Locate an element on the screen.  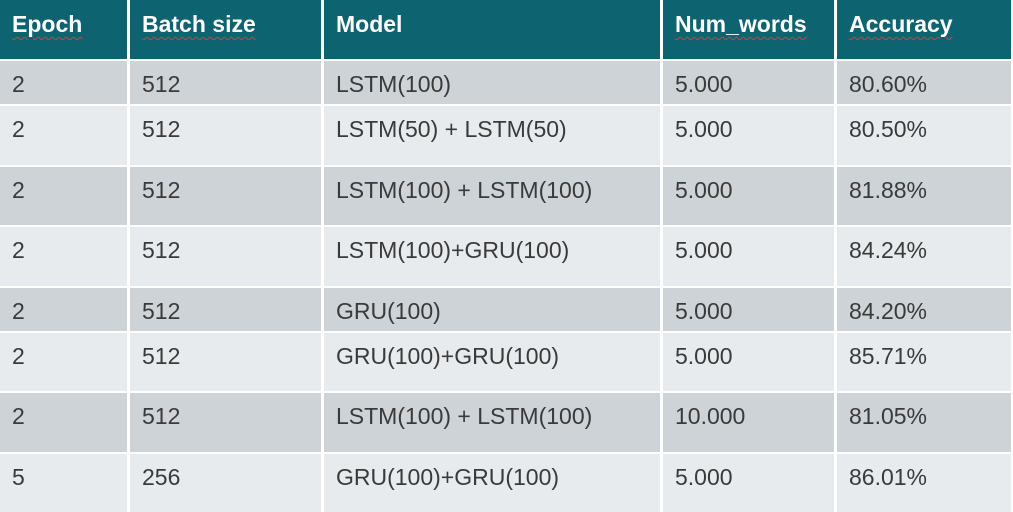
cell-batch-size: 256 is located at coordinates (225, 483).